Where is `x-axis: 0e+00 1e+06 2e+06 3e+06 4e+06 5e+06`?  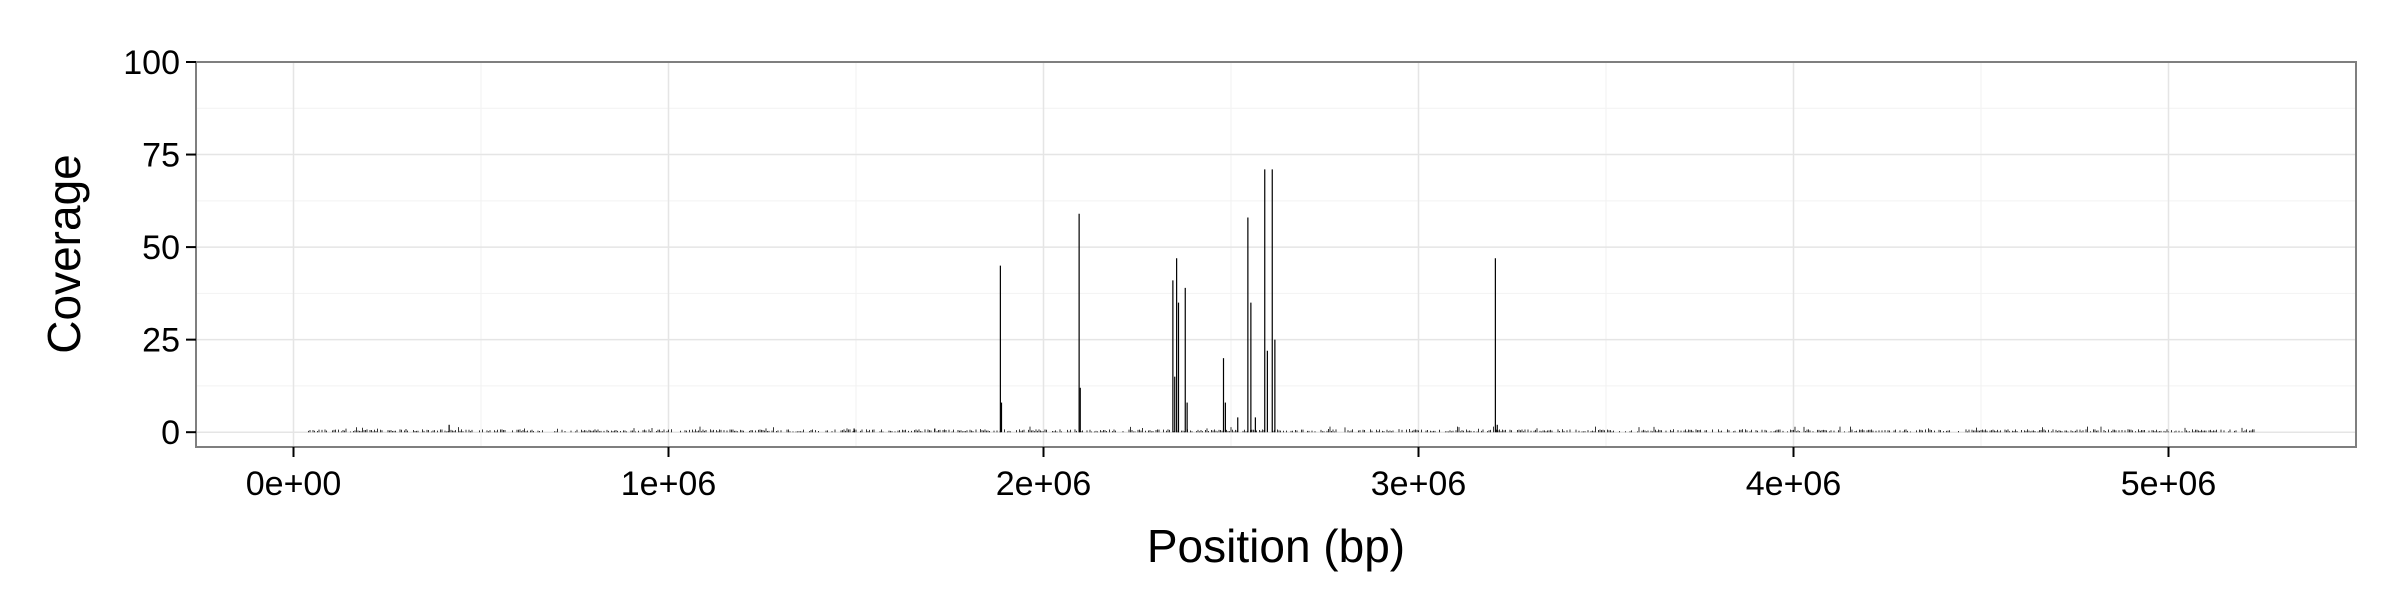
x-axis: 0e+00 1e+06 2e+06 3e+06 4e+06 5e+06 is located at coordinates (1231, 475).